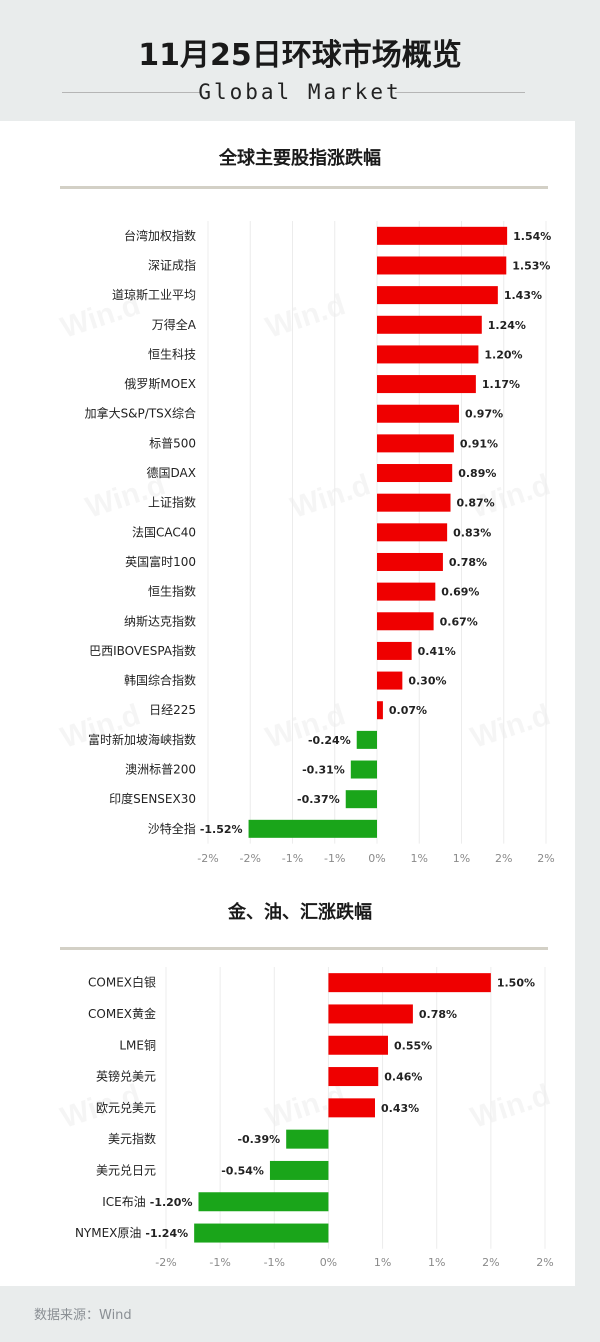  What do you see at coordinates (160, 620) in the screenshot?
I see `category-label: 纳斯达克指数` at bounding box center [160, 620].